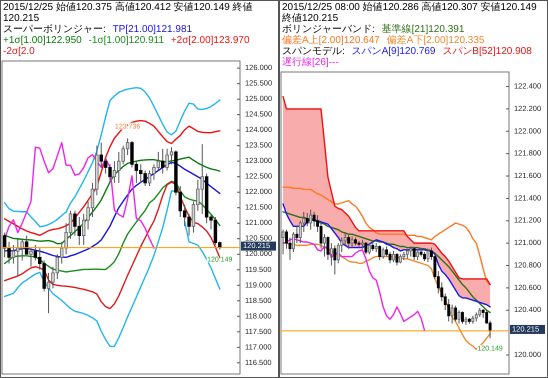  Describe the element at coordinates (54, 29) in the screenshot. I see `legend-title: スーパーボリンジャー:` at that location.